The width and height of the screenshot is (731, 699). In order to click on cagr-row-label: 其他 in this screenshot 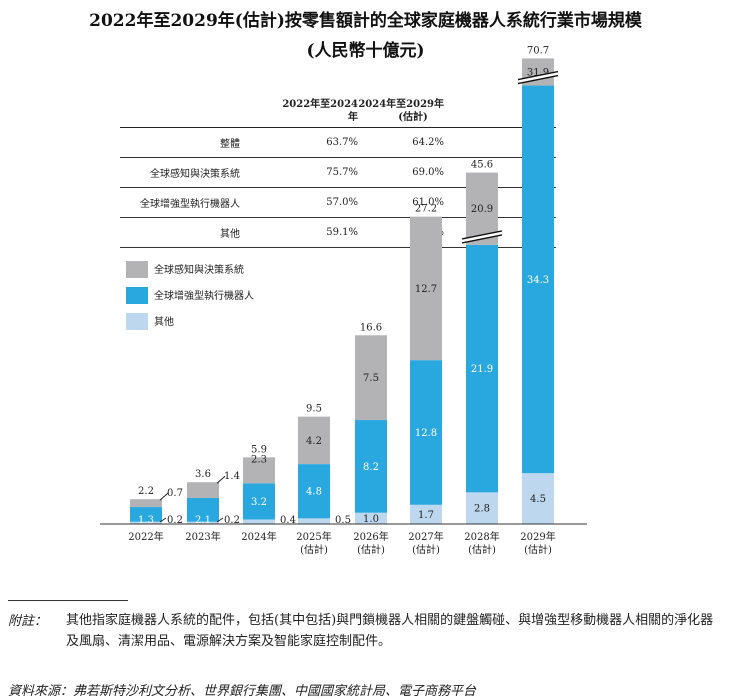, I will do `click(180, 232)`.